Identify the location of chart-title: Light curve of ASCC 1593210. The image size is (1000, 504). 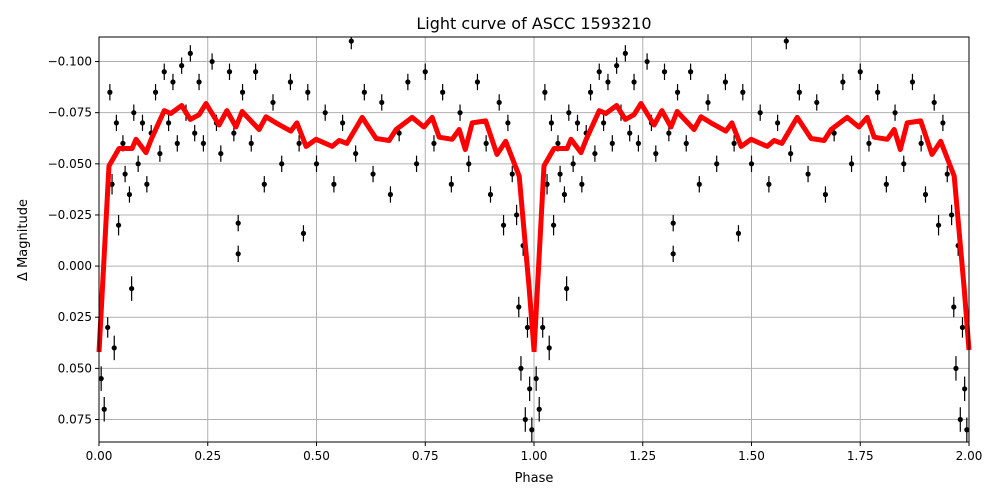
(533, 23).